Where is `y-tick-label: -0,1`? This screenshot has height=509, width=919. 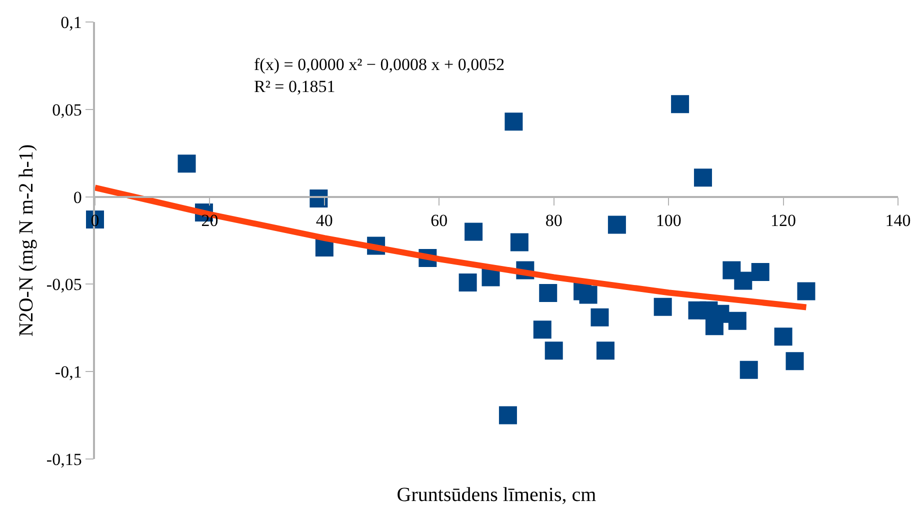
y-tick-label: -0,1 is located at coordinates (68, 372).